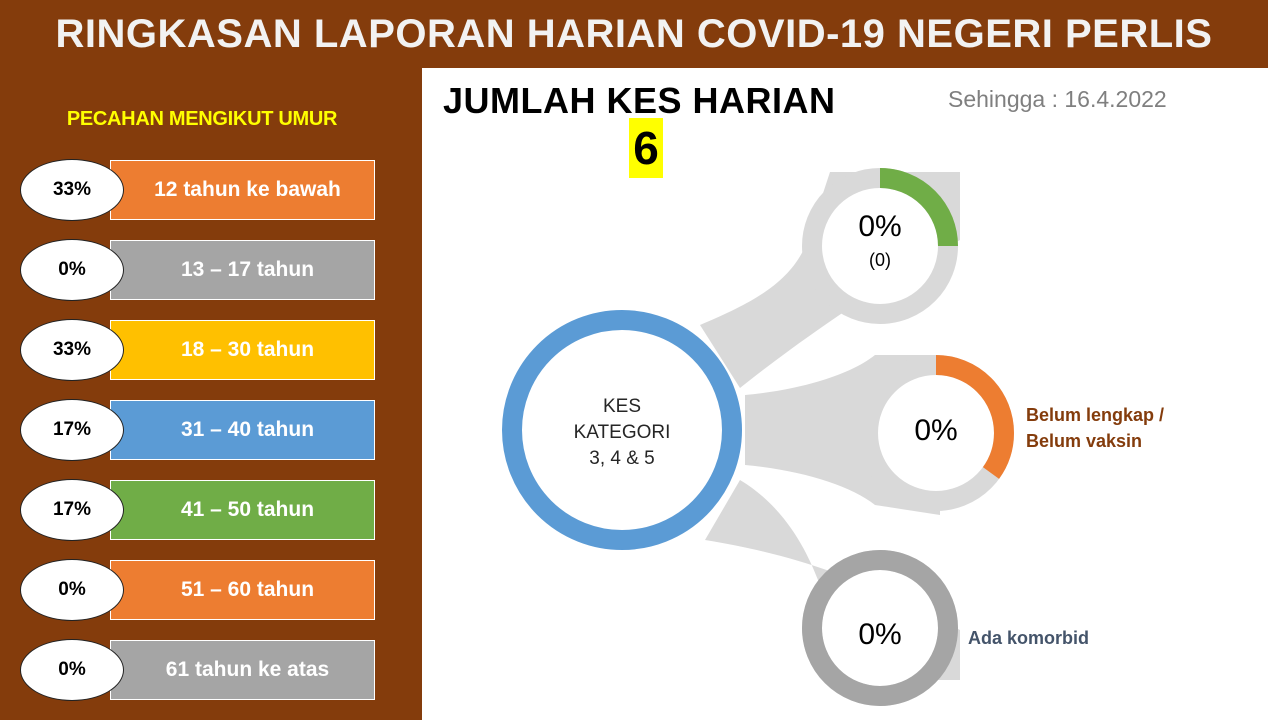 The image size is (1280, 720). I want to click on age-group-row: 18 – 30 tahun 33%, so click(211, 350).